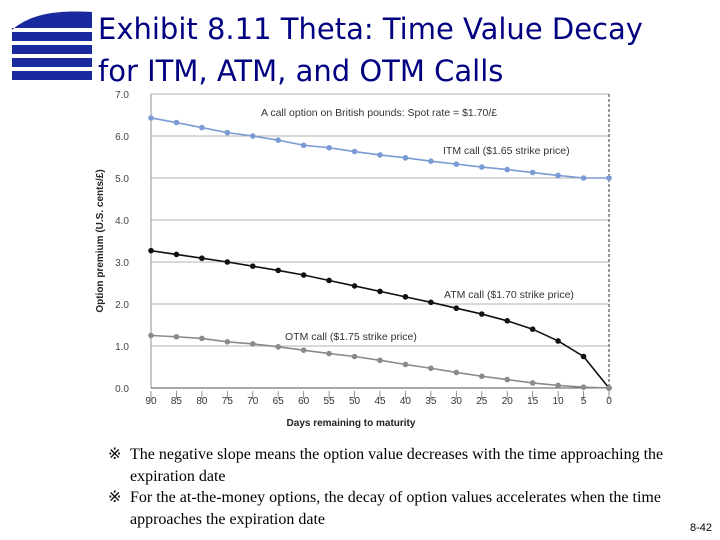 This screenshot has height=540, width=720. What do you see at coordinates (584, 401) in the screenshot?
I see `x-tick-label: 5` at bounding box center [584, 401].